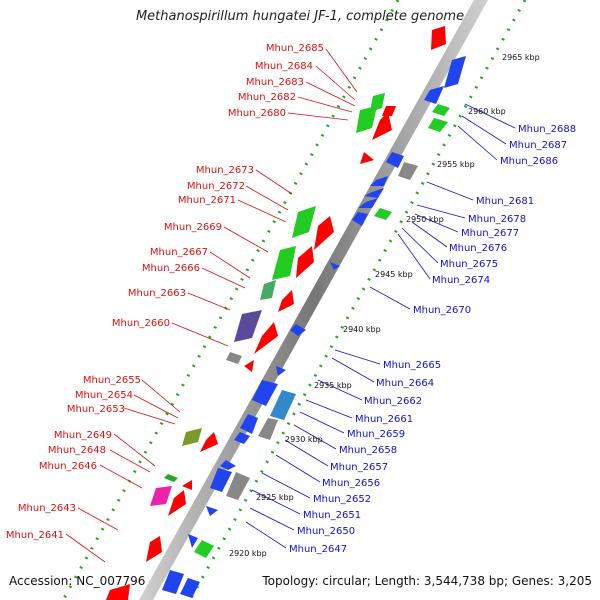  What do you see at coordinates (83, 435) in the screenshot?
I see `gene-label: Mhun_2649` at bounding box center [83, 435].